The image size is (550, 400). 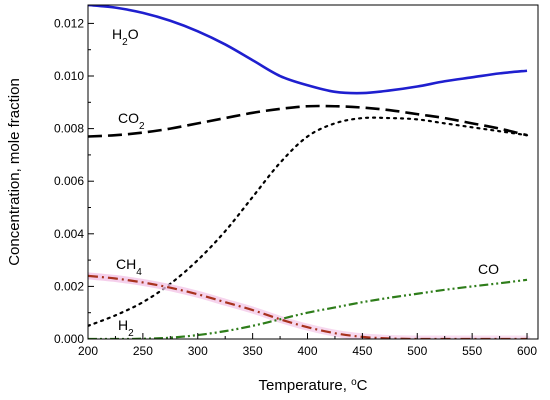 I want to click on series-line-co2, so click(x=308, y=121).